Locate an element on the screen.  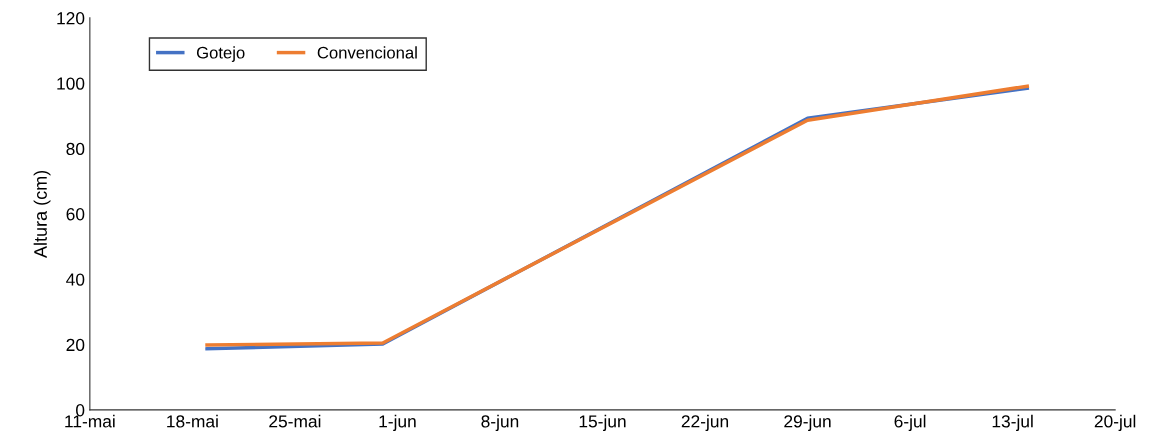
x-tick-label: 8-jun is located at coordinates (500, 422).